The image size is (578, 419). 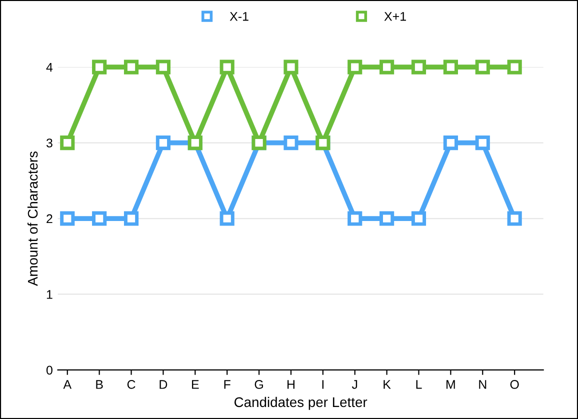 What do you see at coordinates (99, 384) in the screenshot?
I see `x-tick-label: B` at bounding box center [99, 384].